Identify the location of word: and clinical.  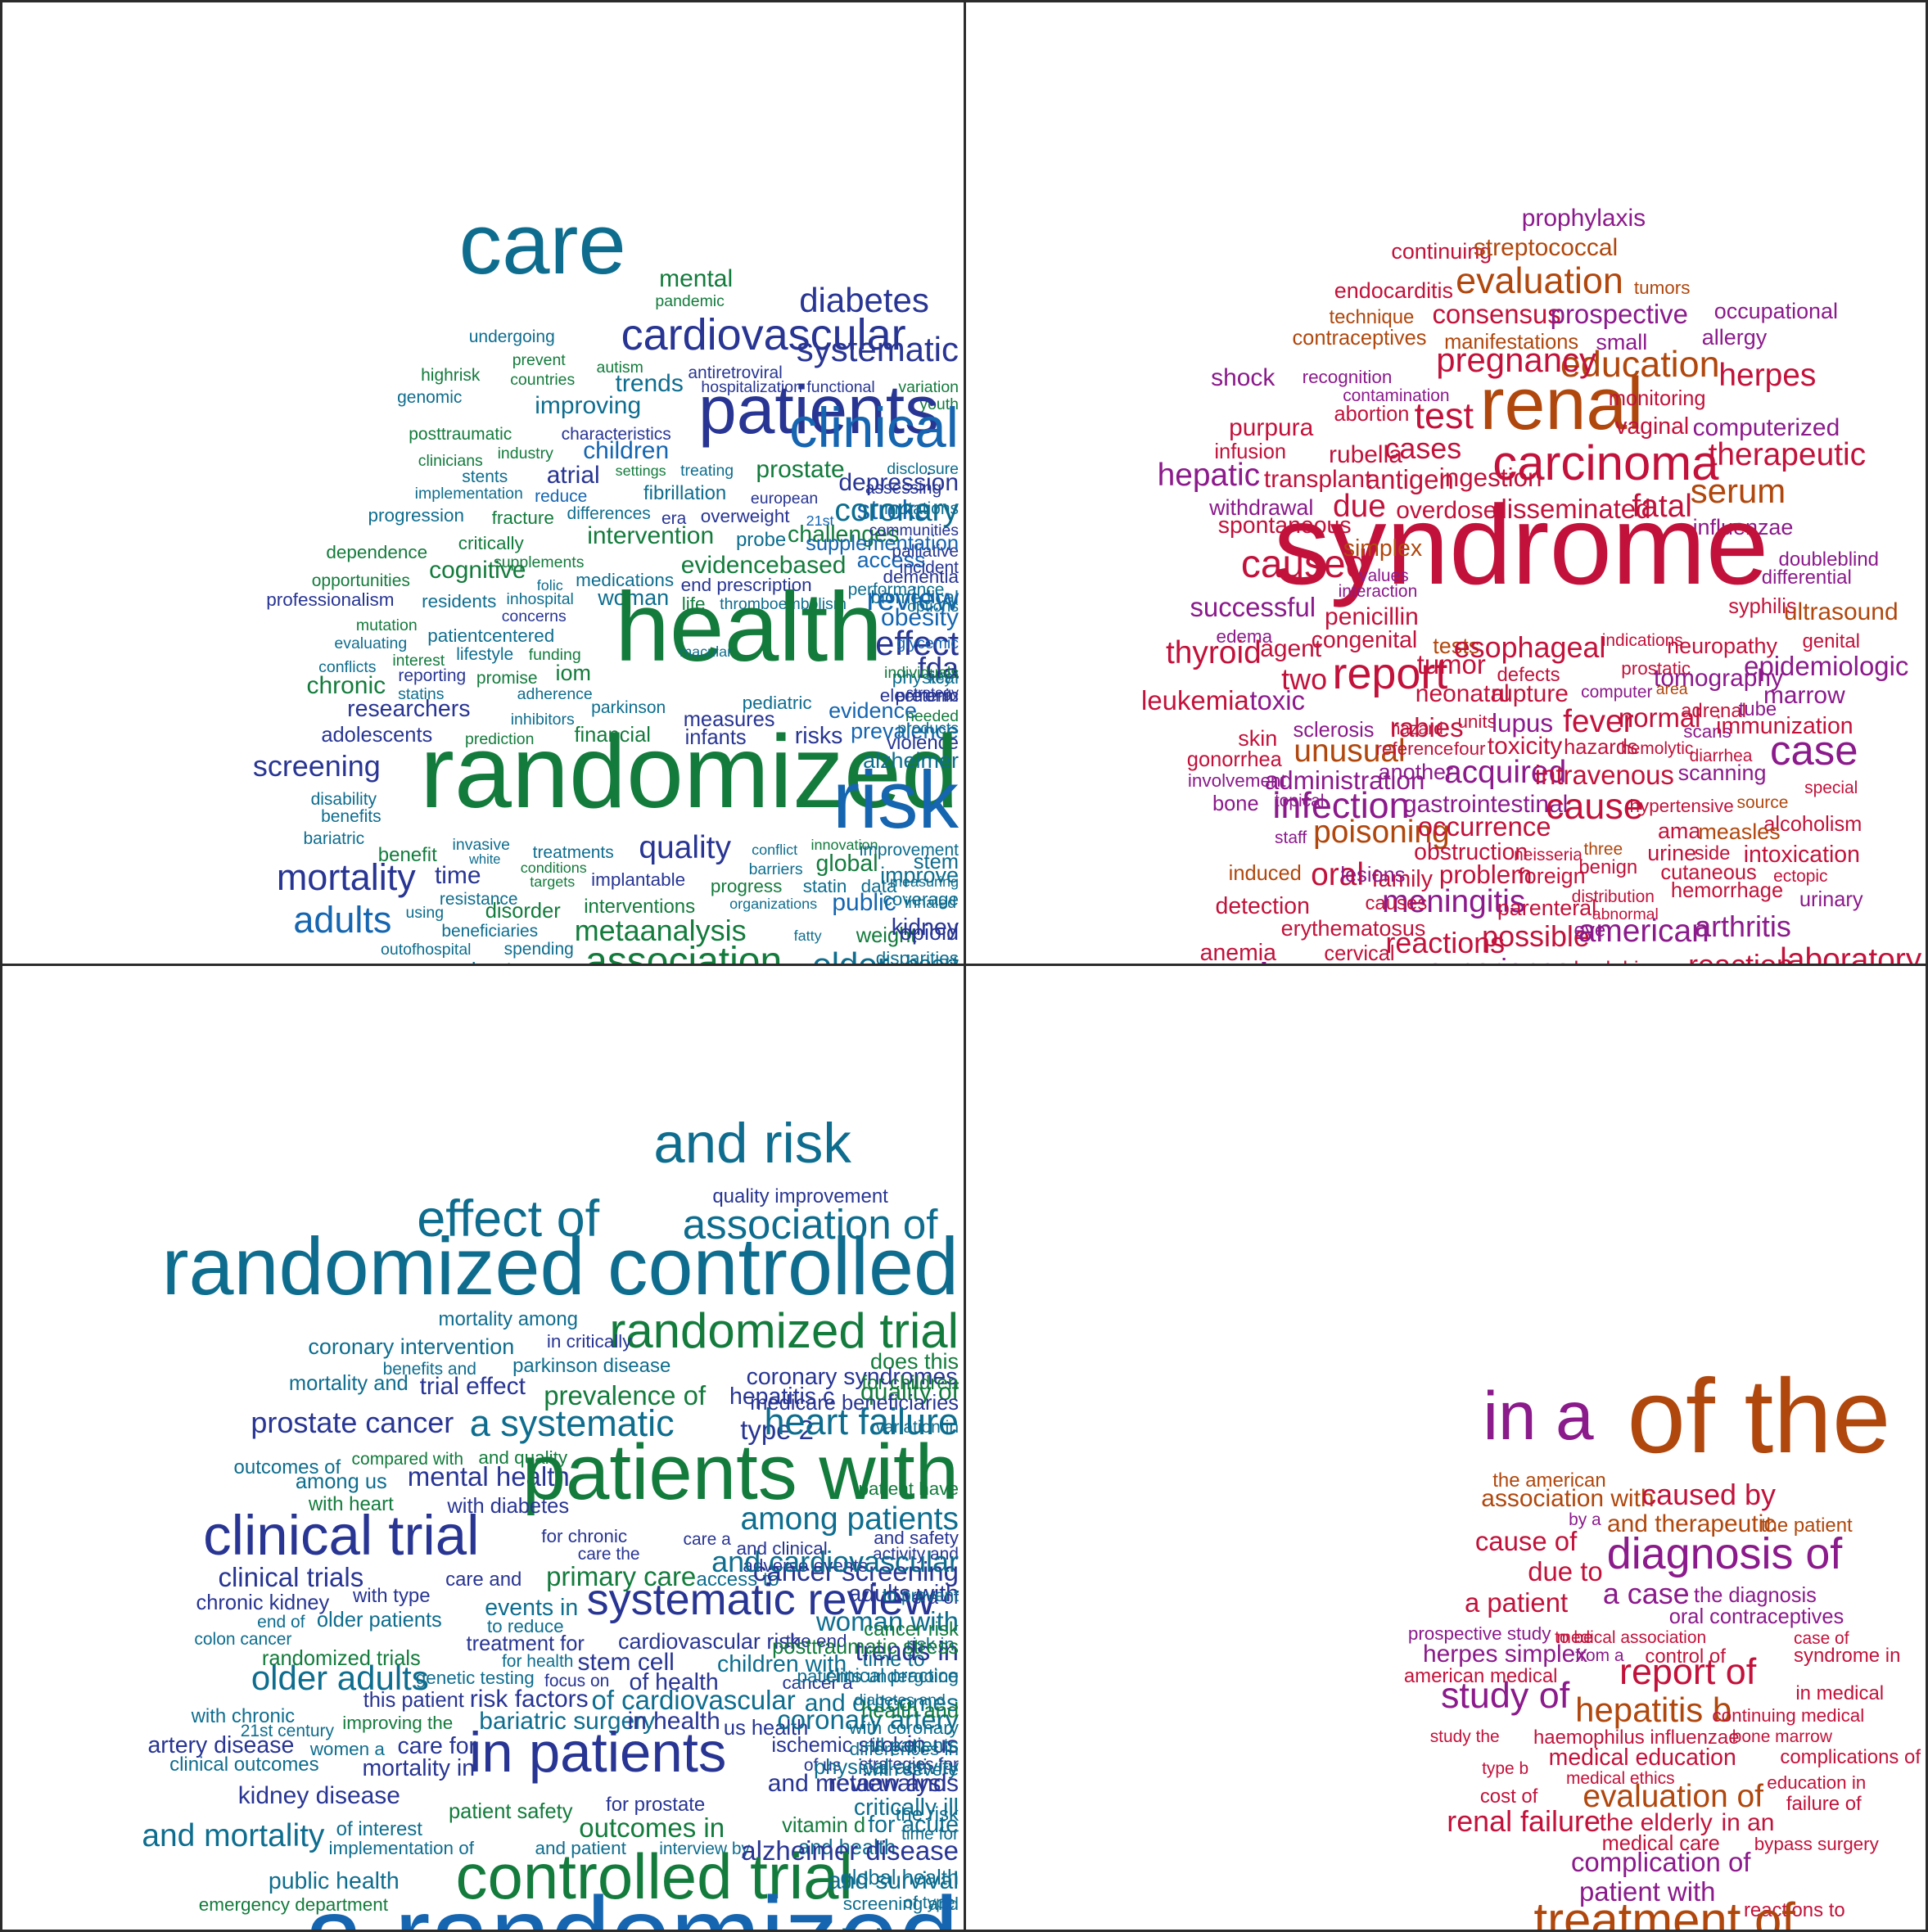
(782, 1549).